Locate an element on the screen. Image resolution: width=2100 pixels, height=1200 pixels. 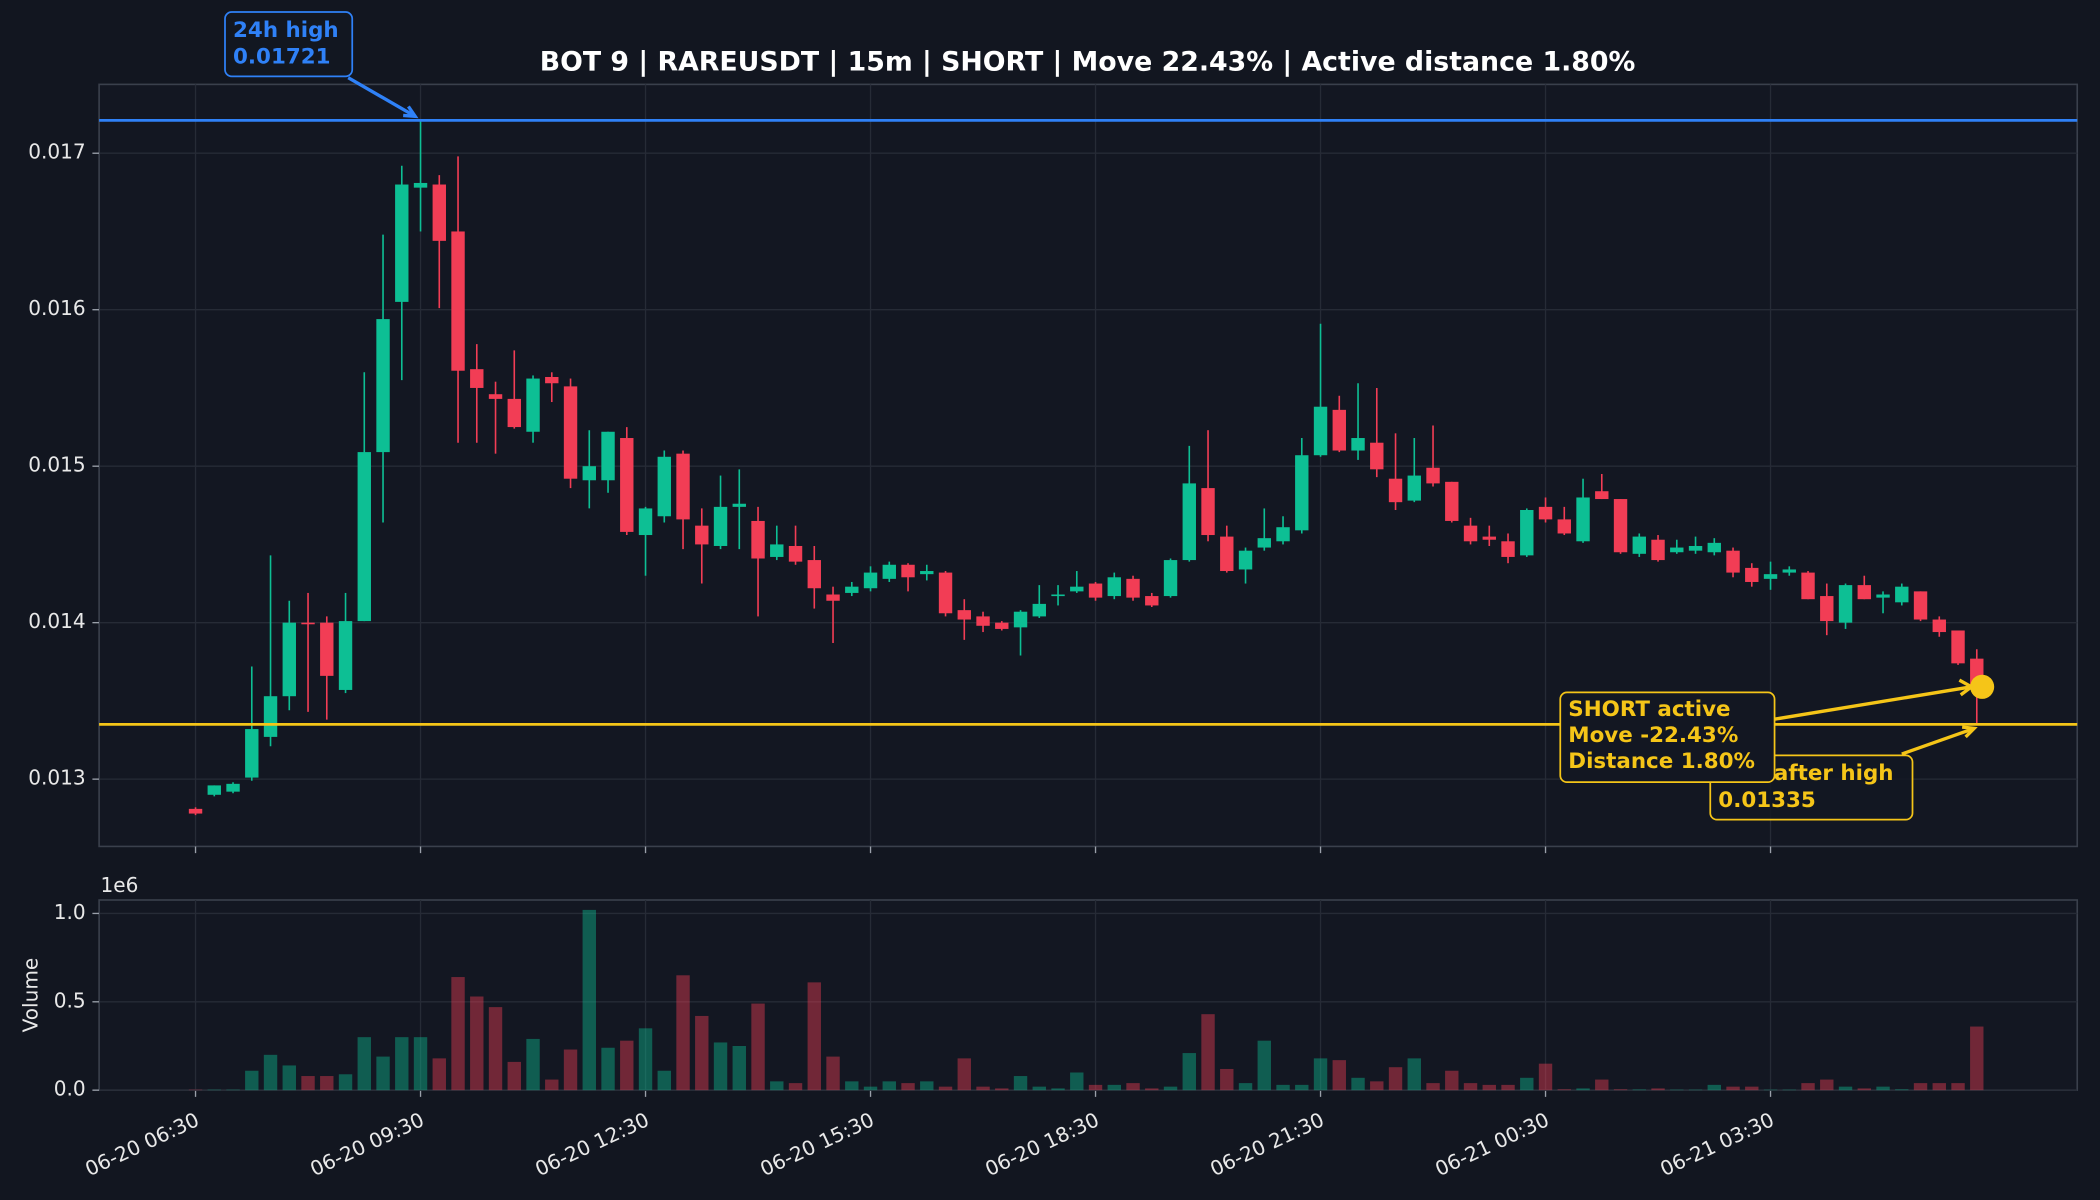
y-tick-label: 0.016 is located at coordinates (56, 308).